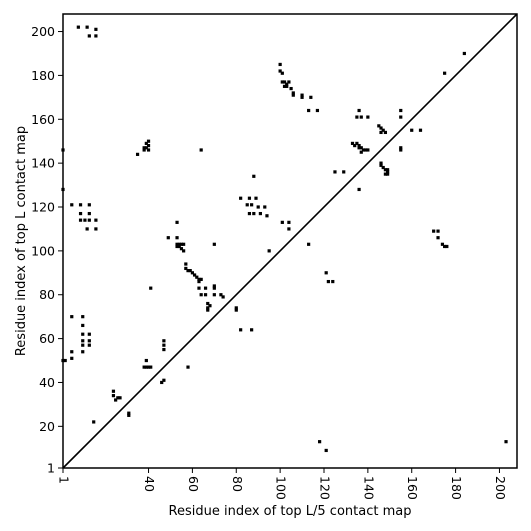  What do you see at coordinates (43, 207) in the screenshot?
I see `y-tick-label: 120` at bounding box center [43, 207].